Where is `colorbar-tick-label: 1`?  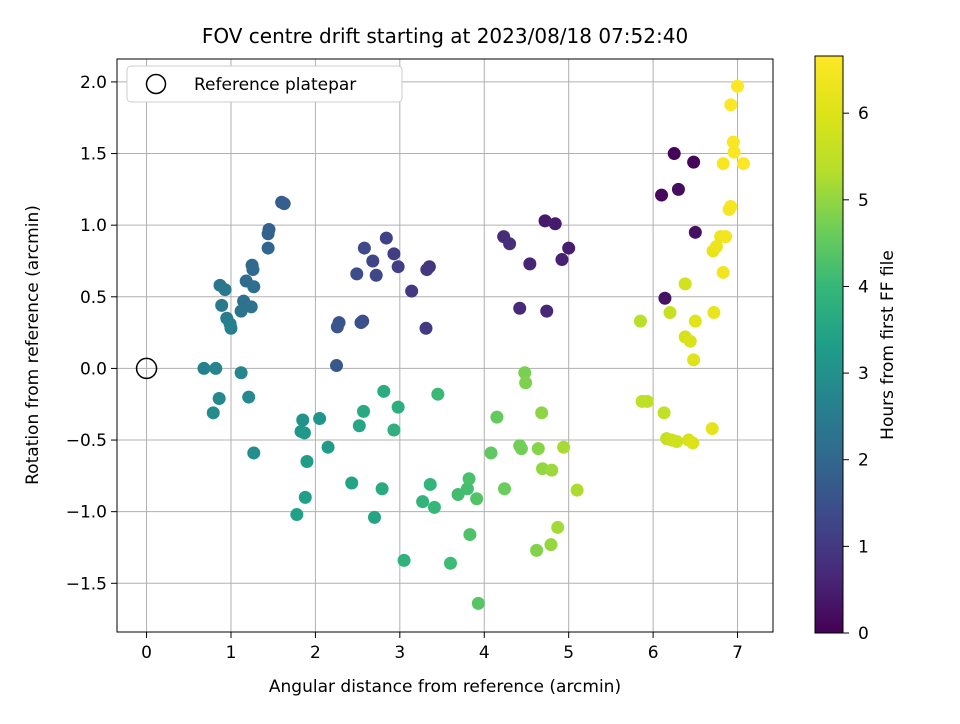 colorbar-tick-label: 1 is located at coordinates (863, 547).